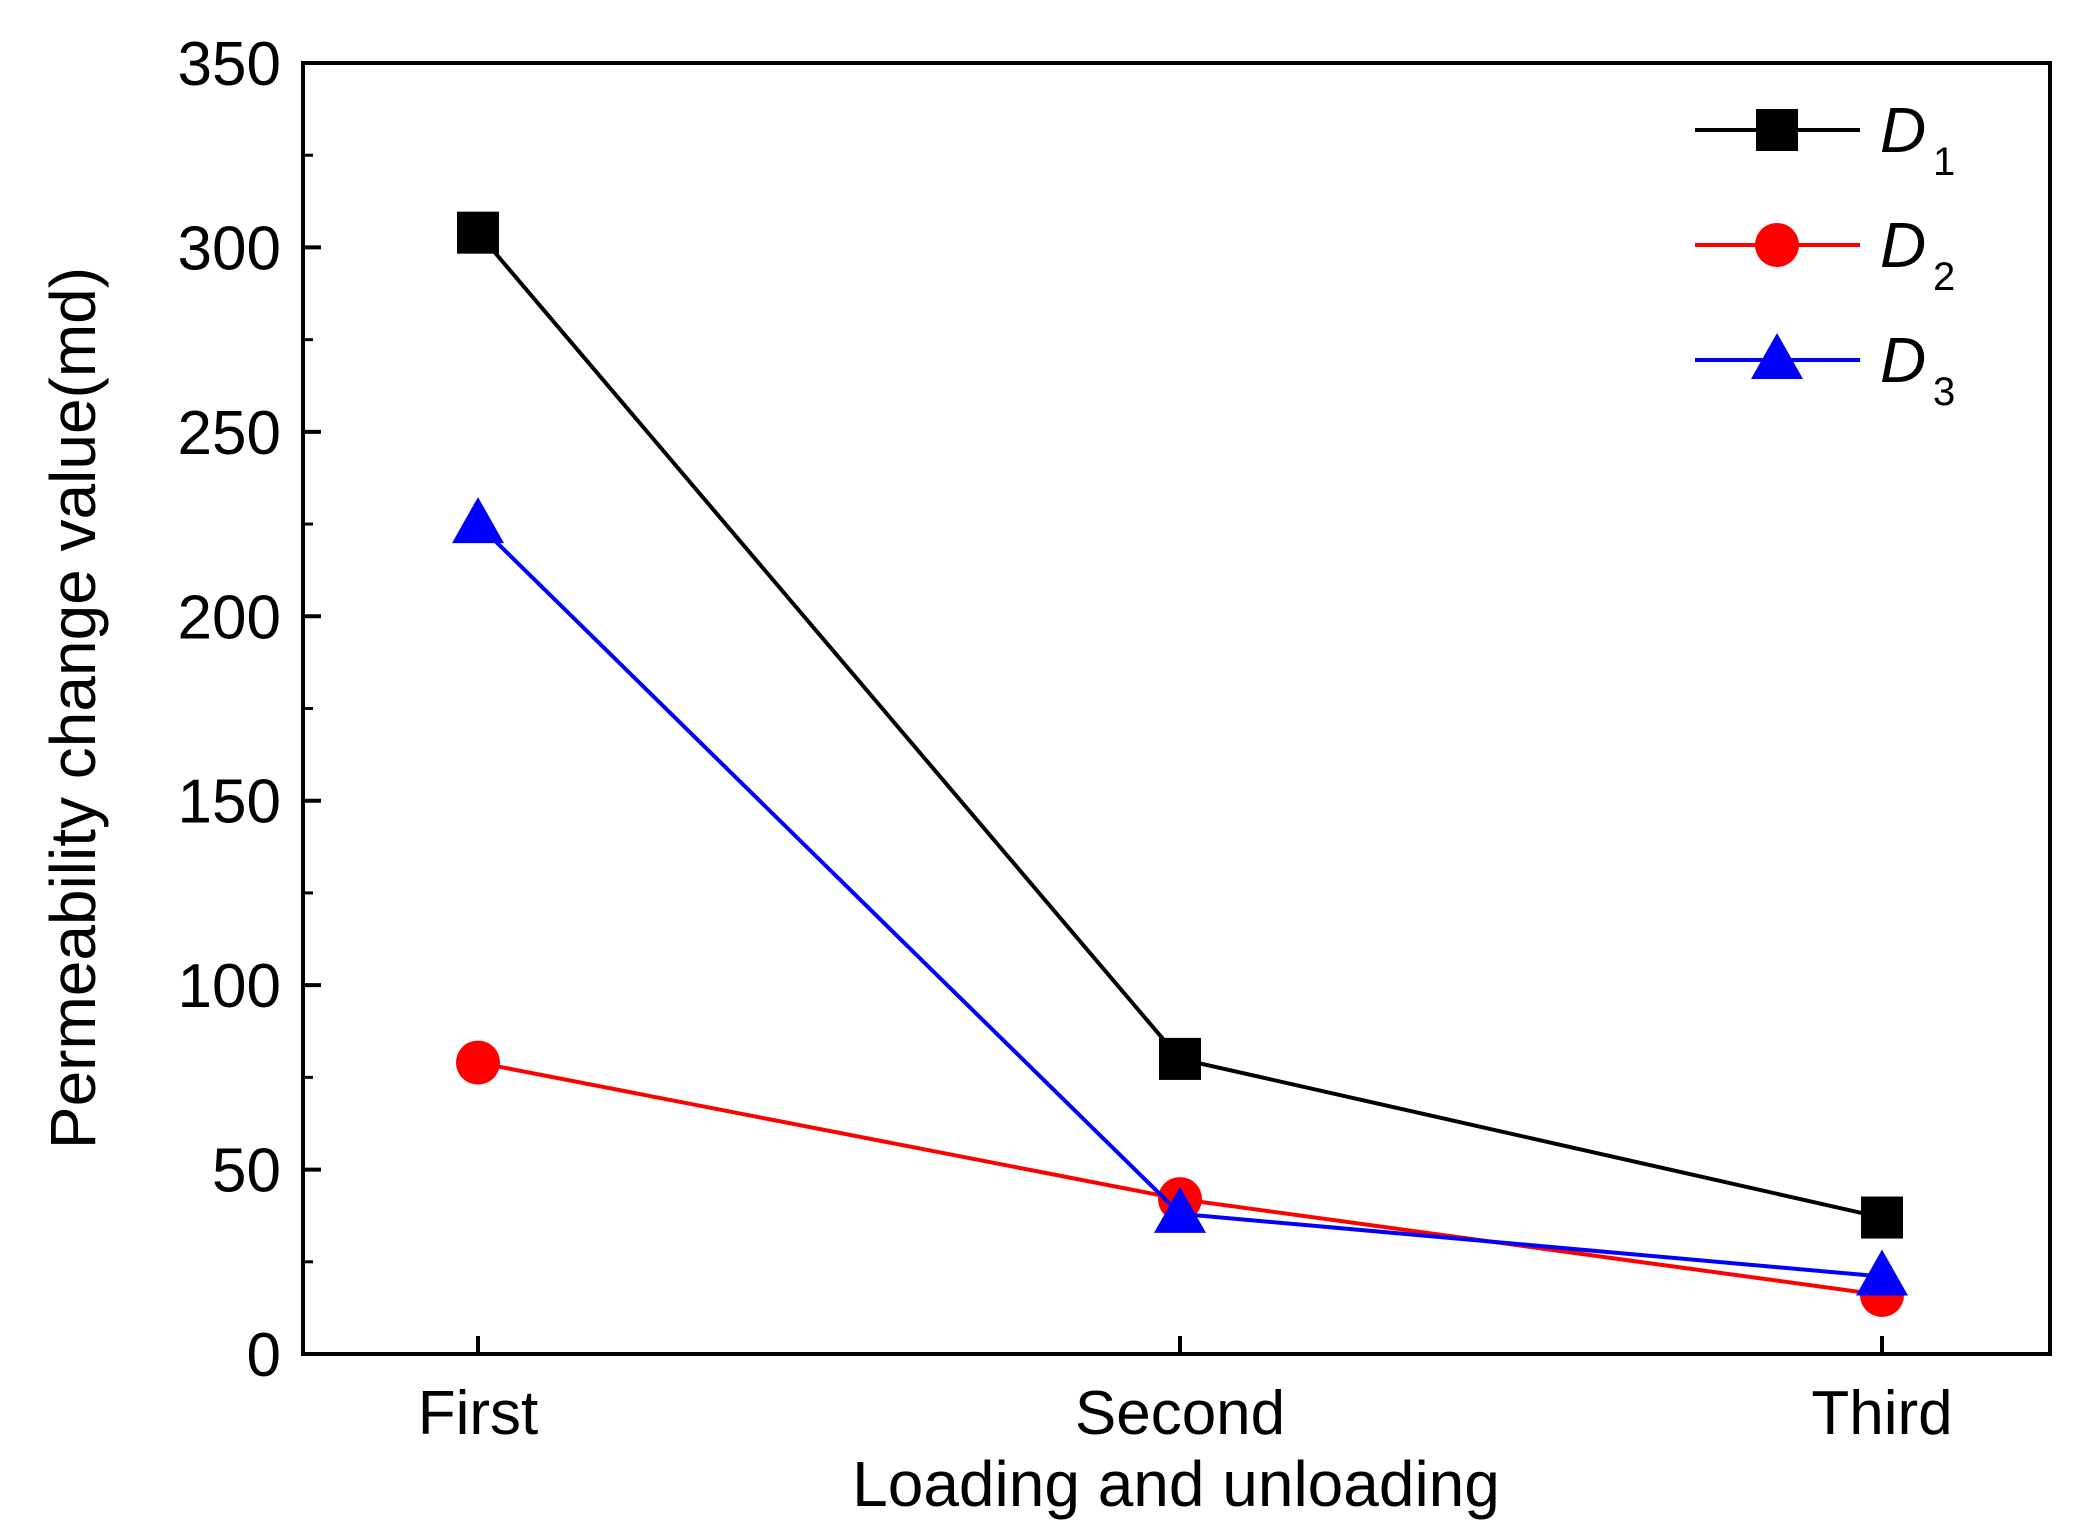 This screenshot has width=2086, height=1536. Describe the element at coordinates (1825, 254) in the screenshot. I see `legend: D 1D 2D 3` at that location.